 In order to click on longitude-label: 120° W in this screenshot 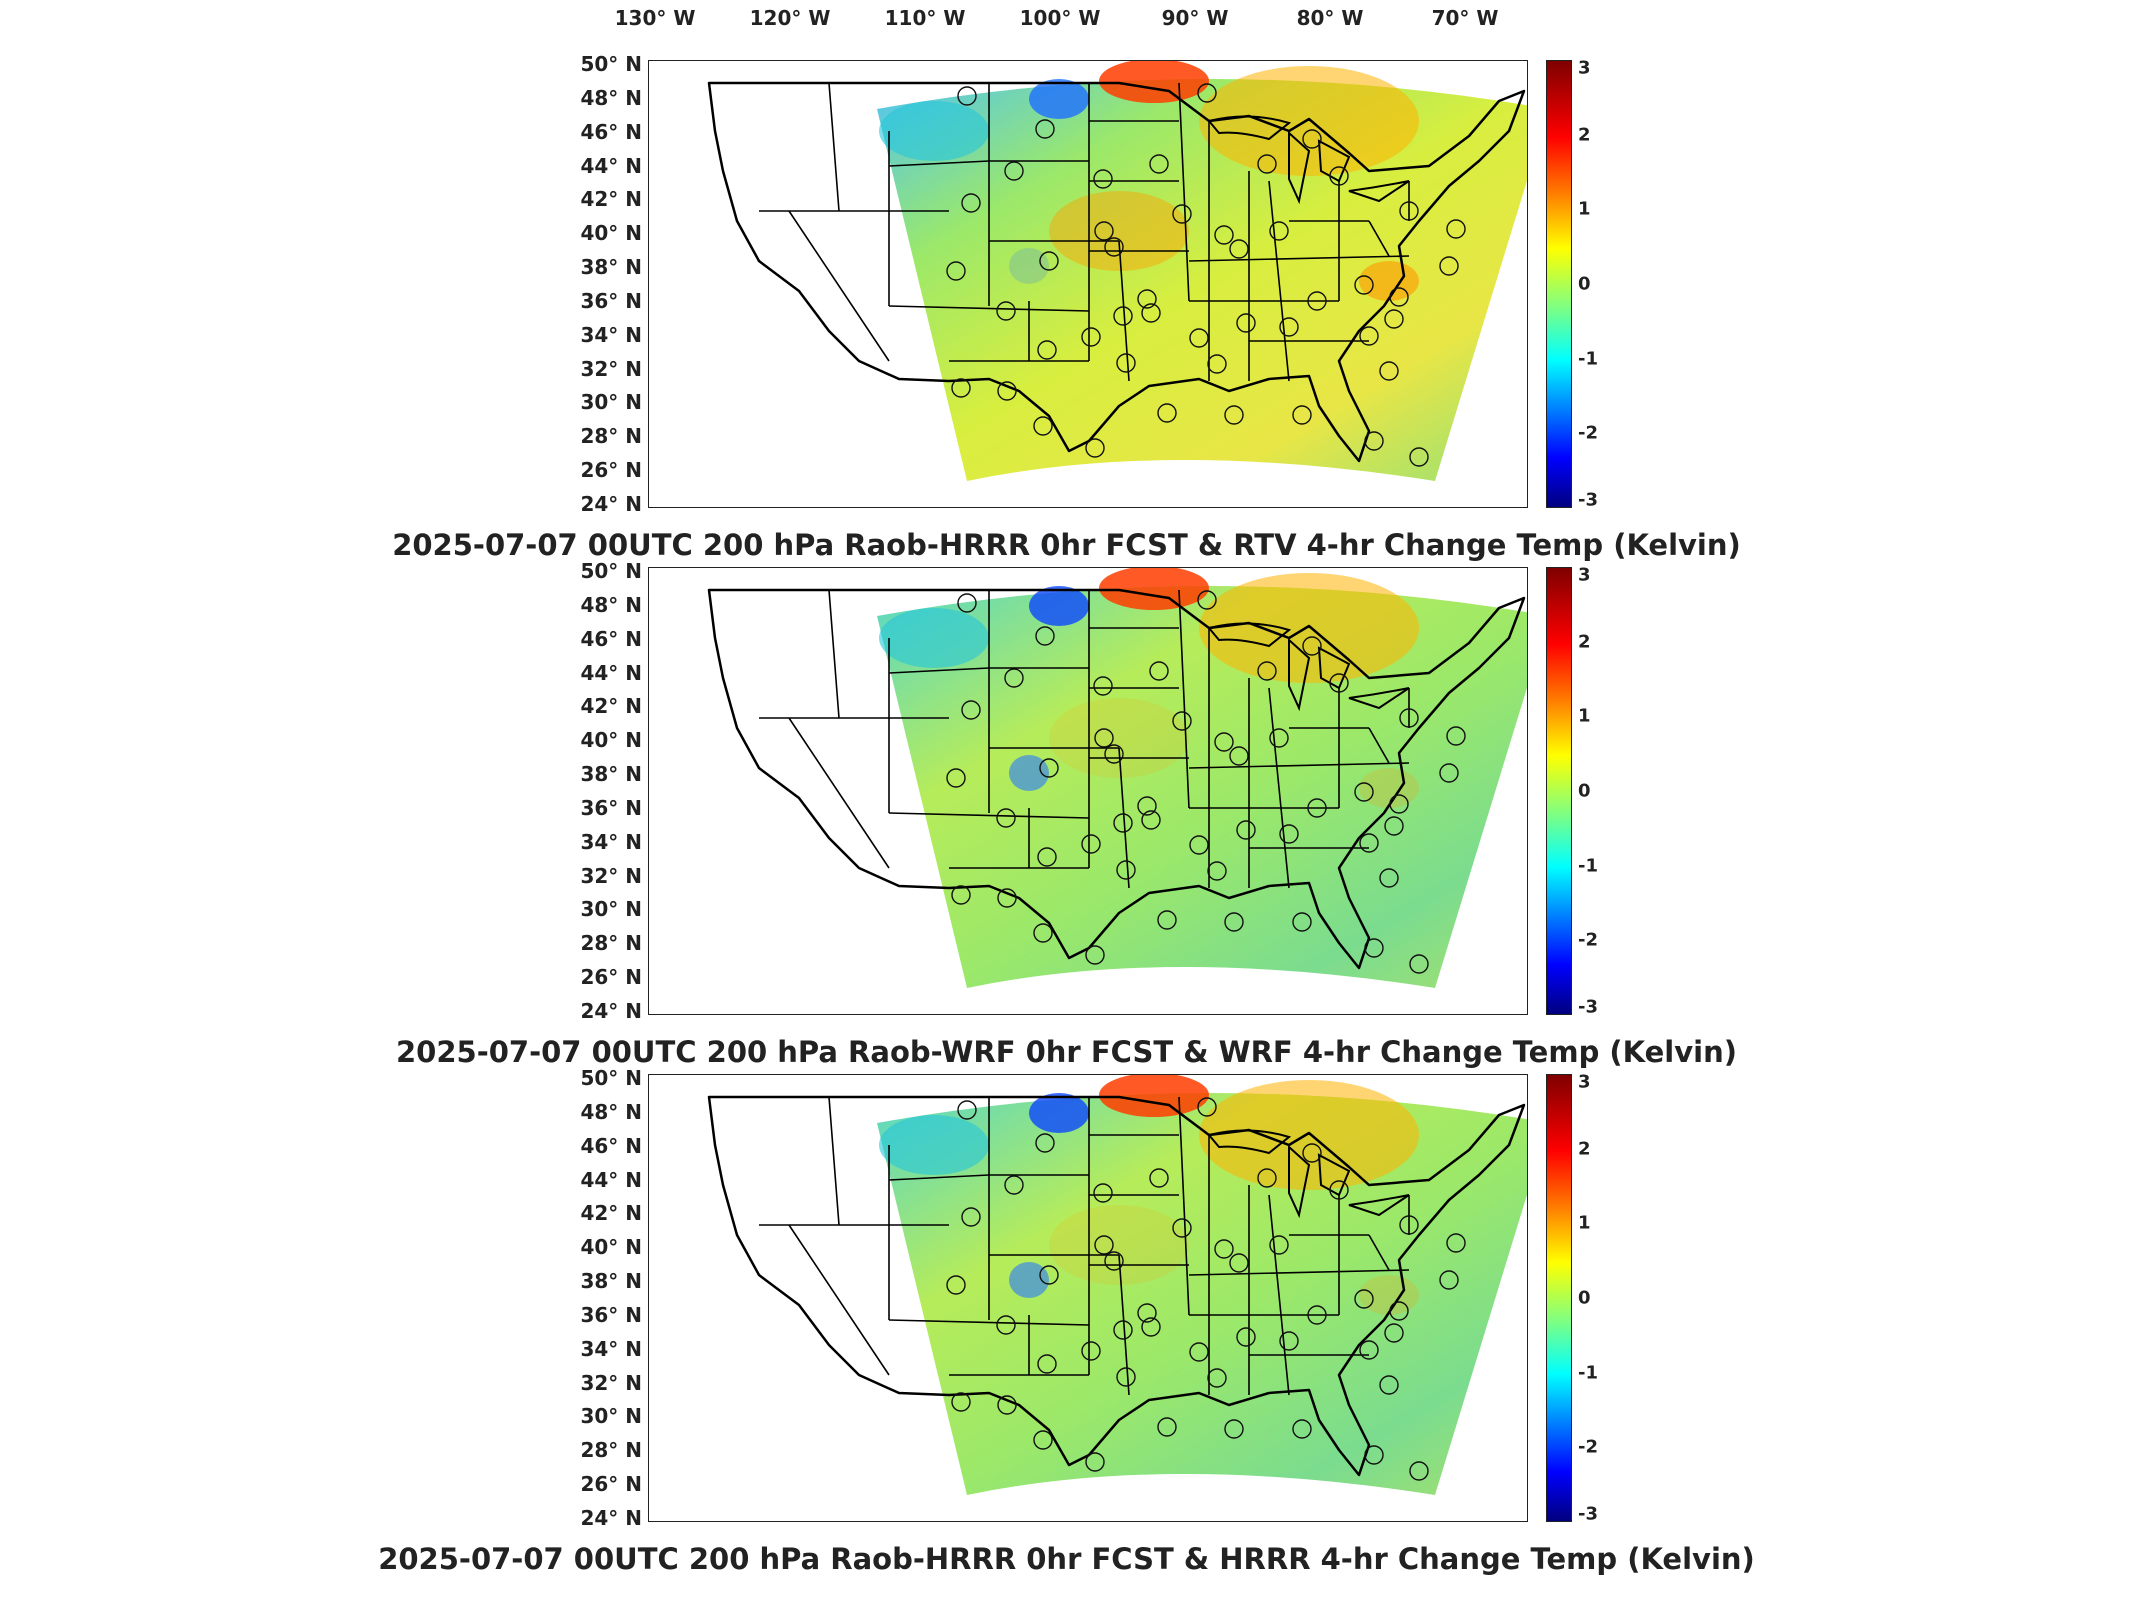, I will do `click(790, 18)`.